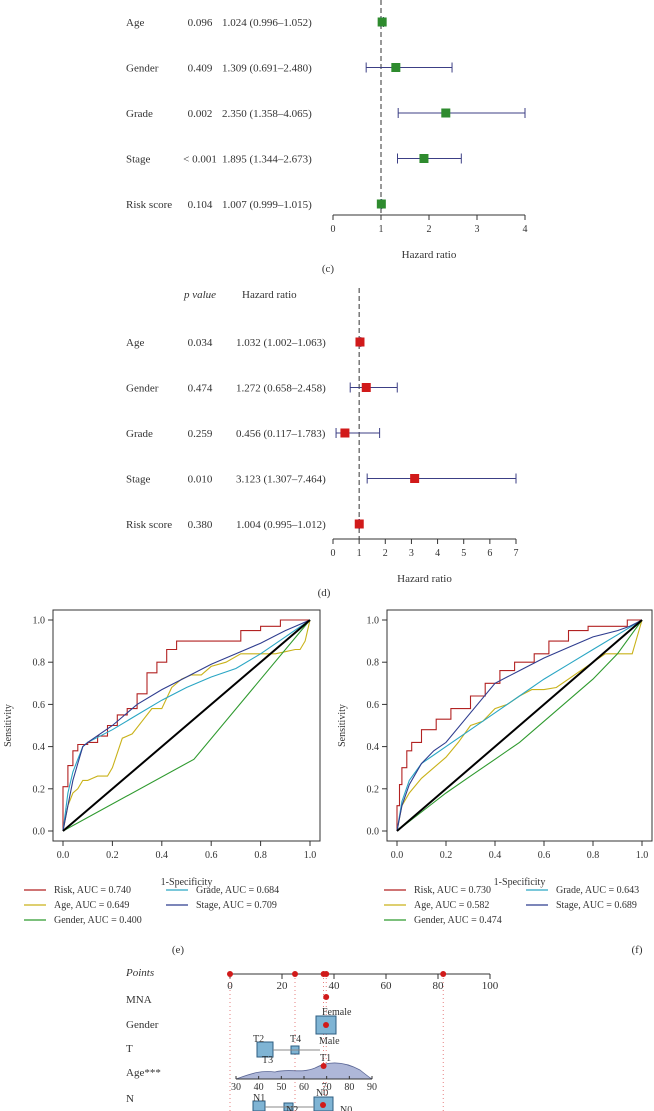 Image resolution: width=654 pixels, height=1111 pixels. I want to click on age-tick-label: 90, so click(372, 1087).